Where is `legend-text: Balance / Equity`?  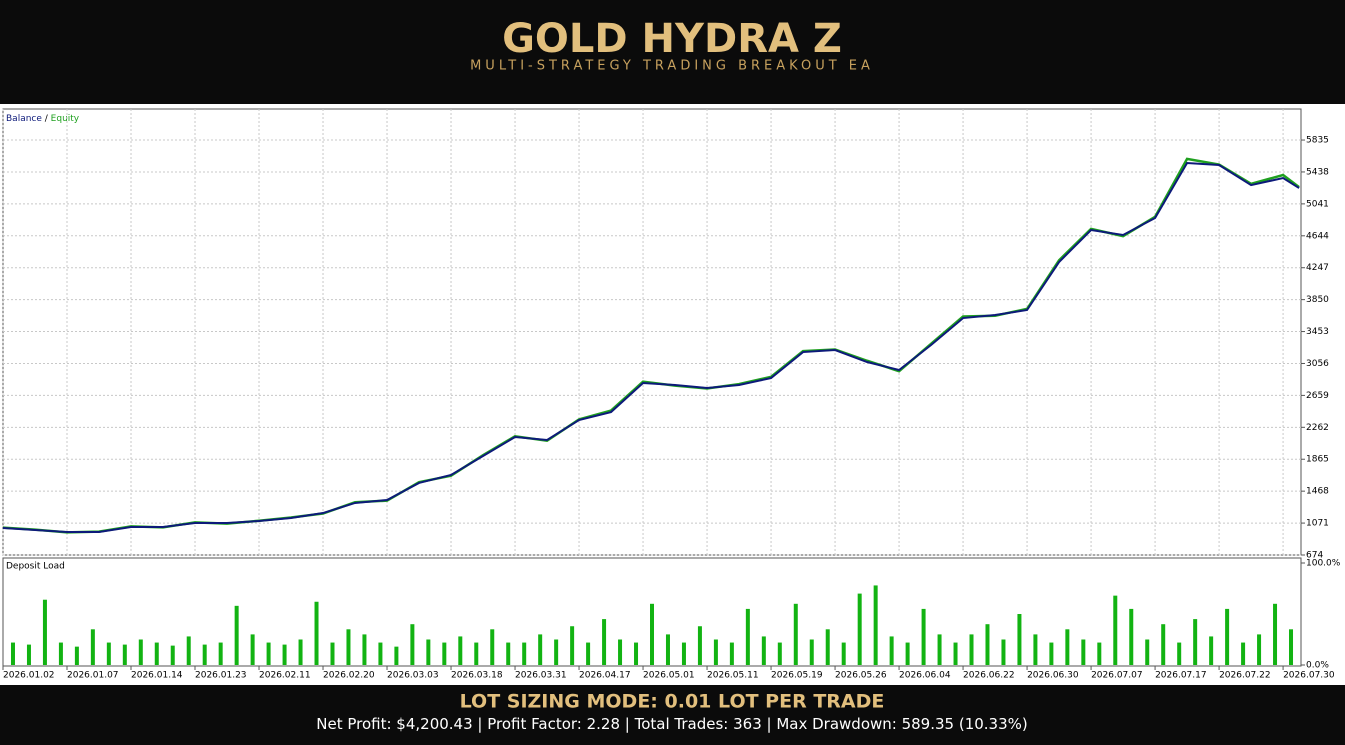
legend-text: Balance / Equity is located at coordinates (43, 119).